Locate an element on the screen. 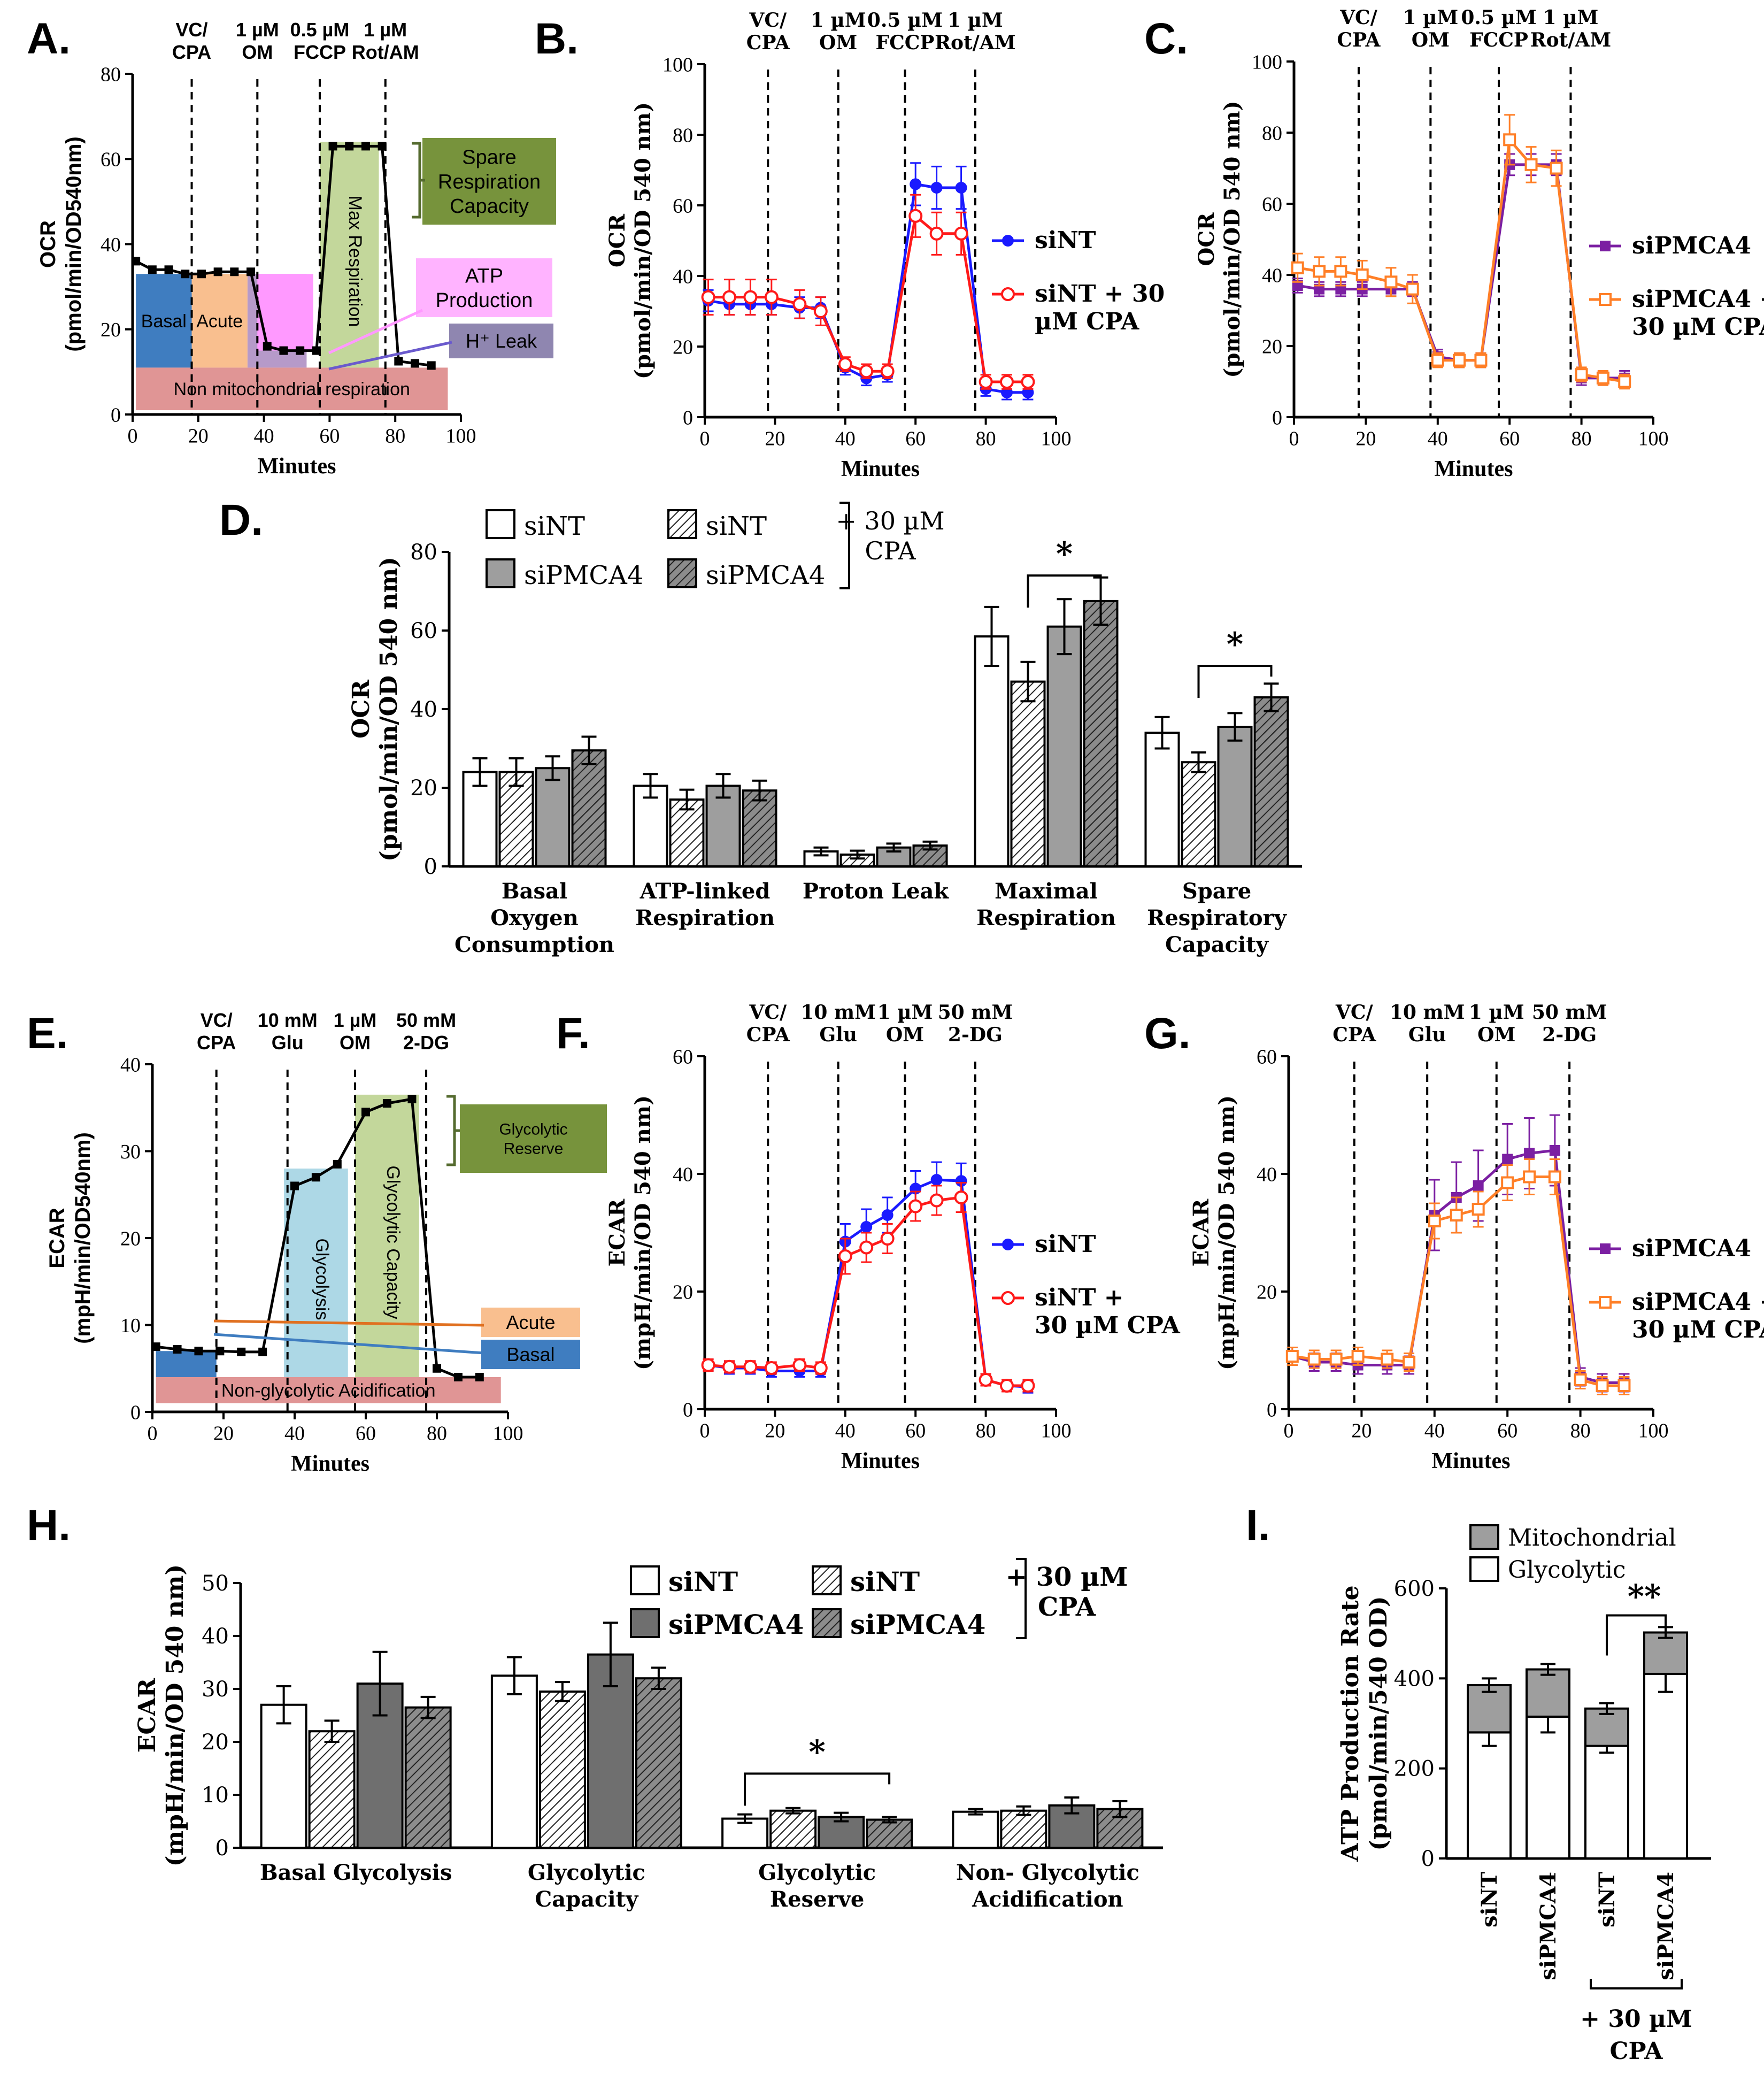 The image size is (1764, 2082). y-tick-label: 400 is located at coordinates (1415, 1678).